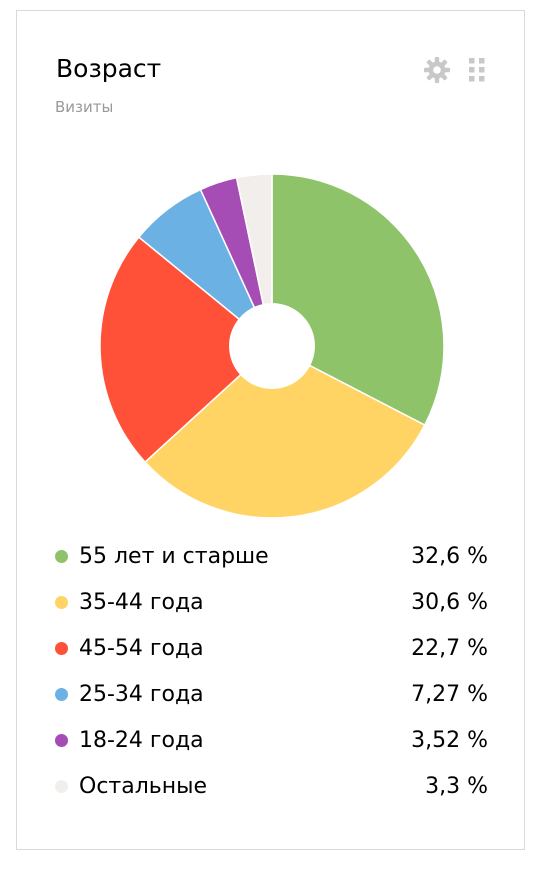  Describe the element at coordinates (270, 787) in the screenshot. I see `legend-item: Остальные 3,3 %` at that location.